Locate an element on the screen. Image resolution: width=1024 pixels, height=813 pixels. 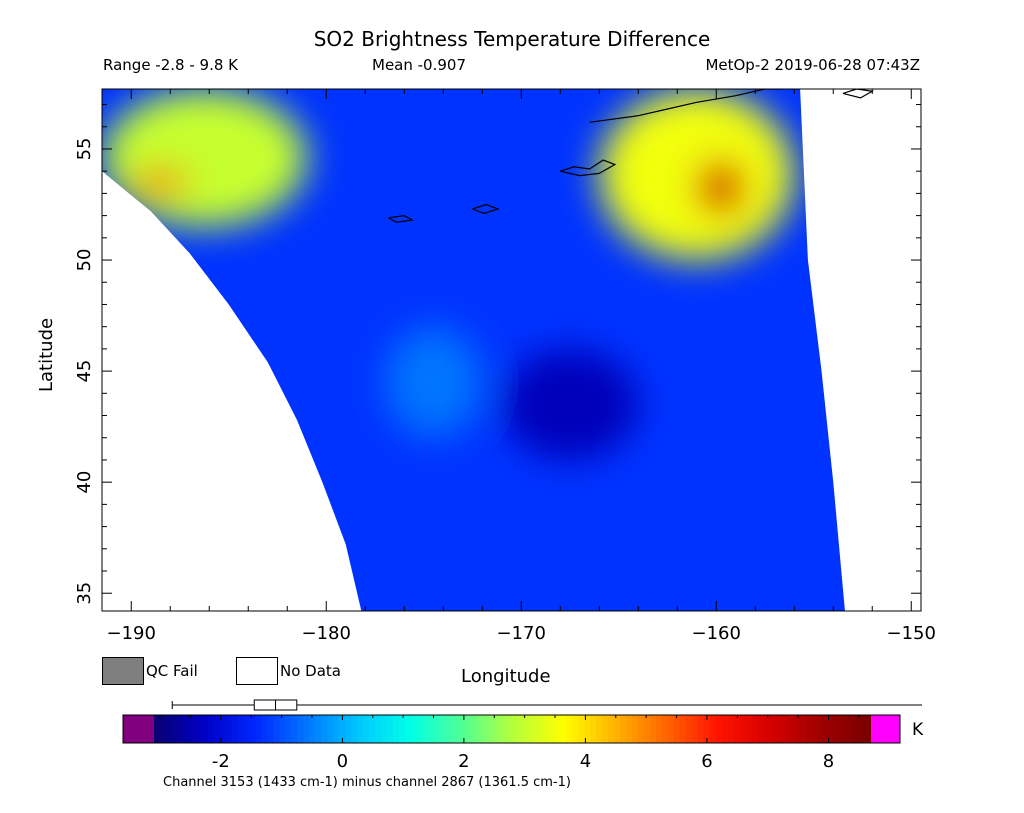
colorbar-tick-label: 2 is located at coordinates (463, 761).